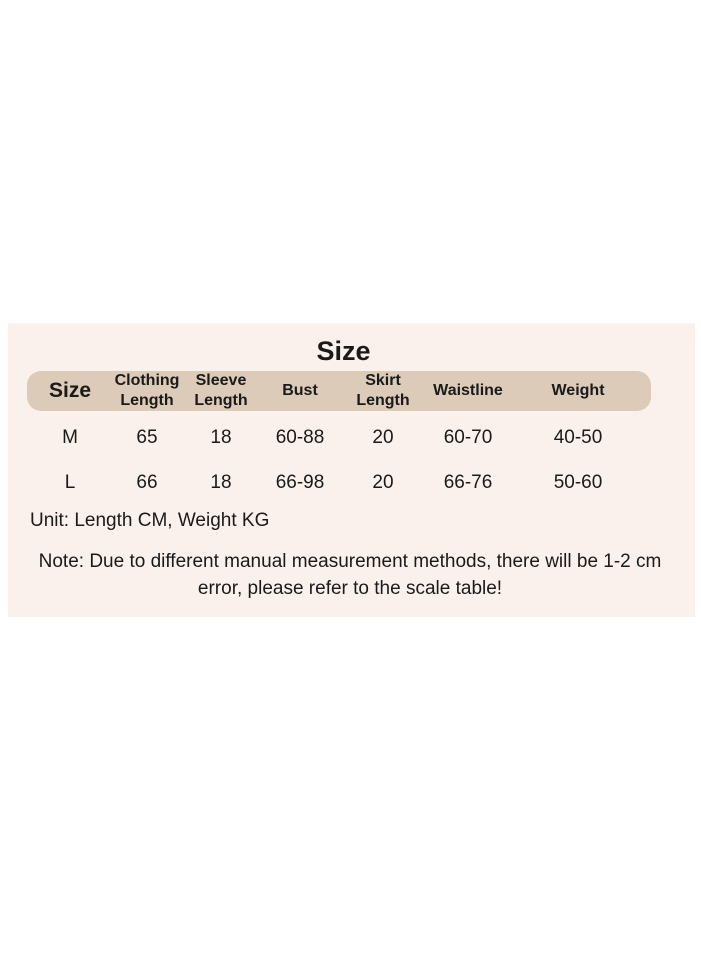  I want to click on table-cell: 60-88, so click(300, 437).